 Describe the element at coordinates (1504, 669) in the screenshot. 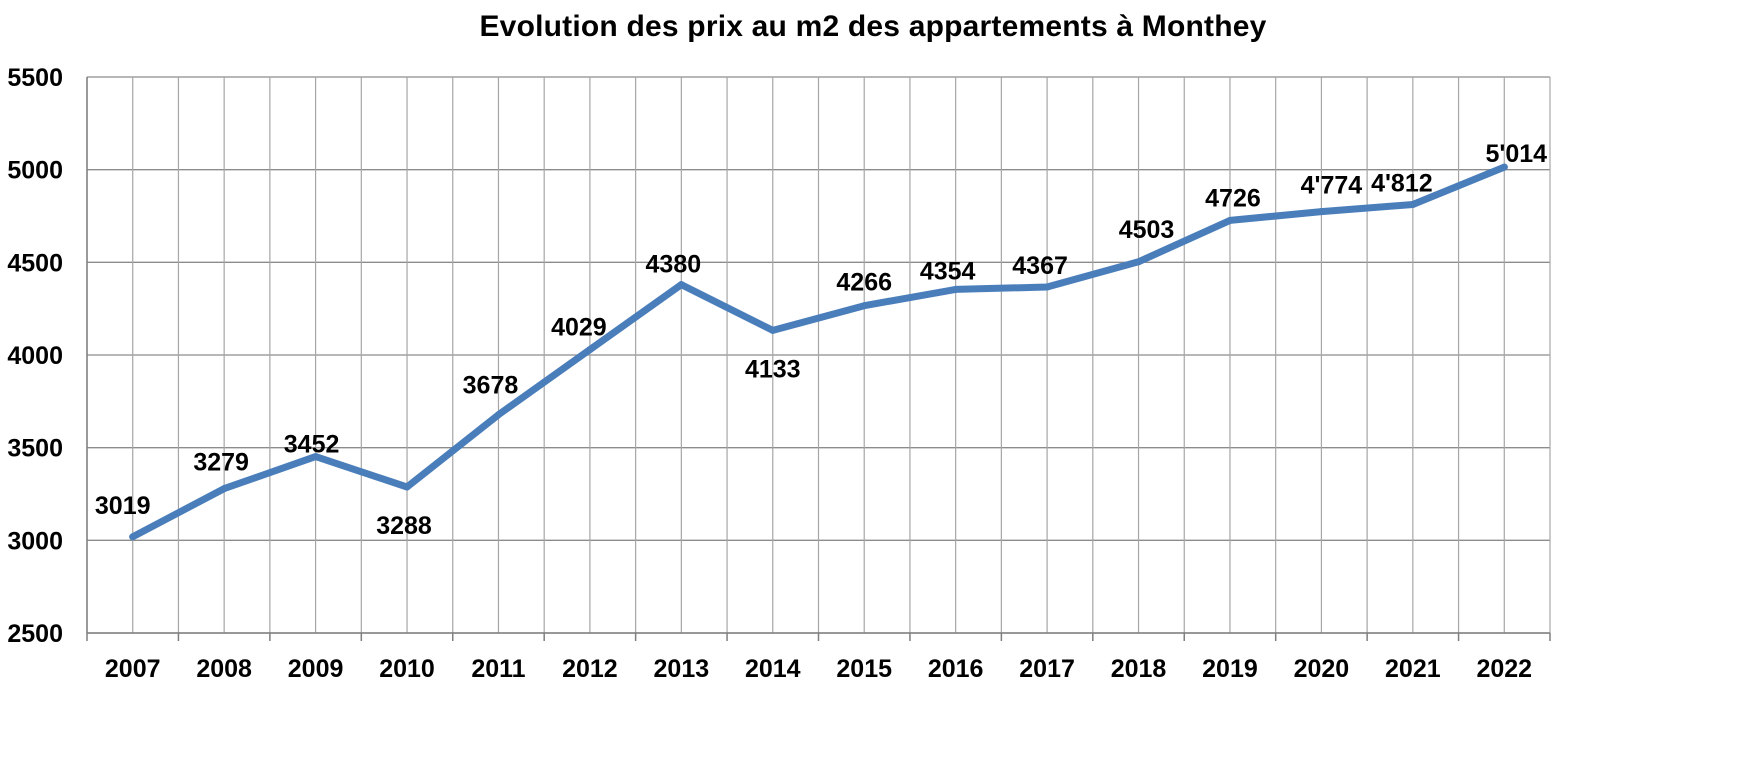

I see `x-tick-label: 2022` at that location.